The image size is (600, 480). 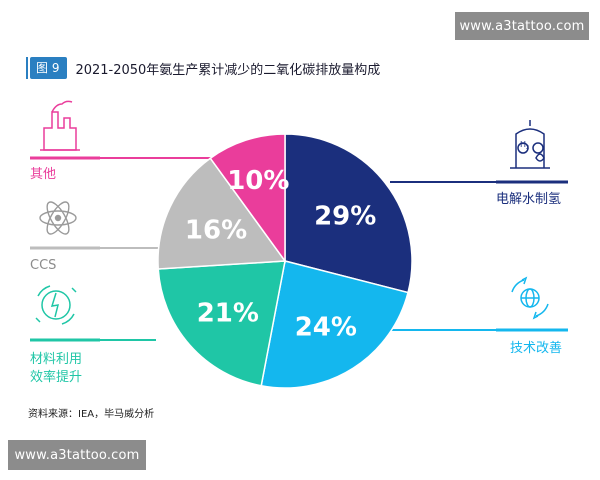 I want to click on atom-icon, so click(x=58, y=218).